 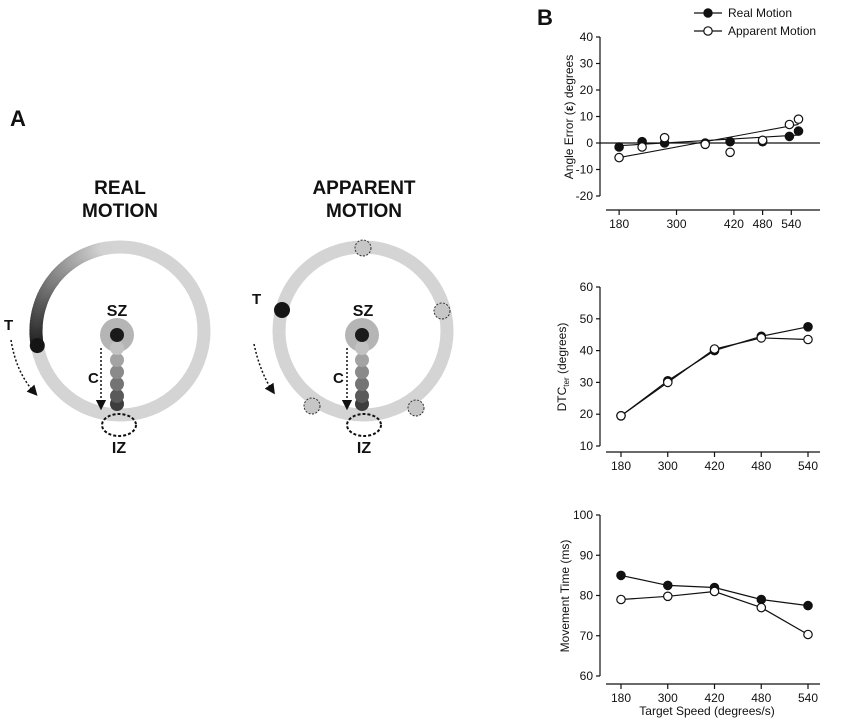 I want to click on target-motion-trail, so click(x=70, y=297).